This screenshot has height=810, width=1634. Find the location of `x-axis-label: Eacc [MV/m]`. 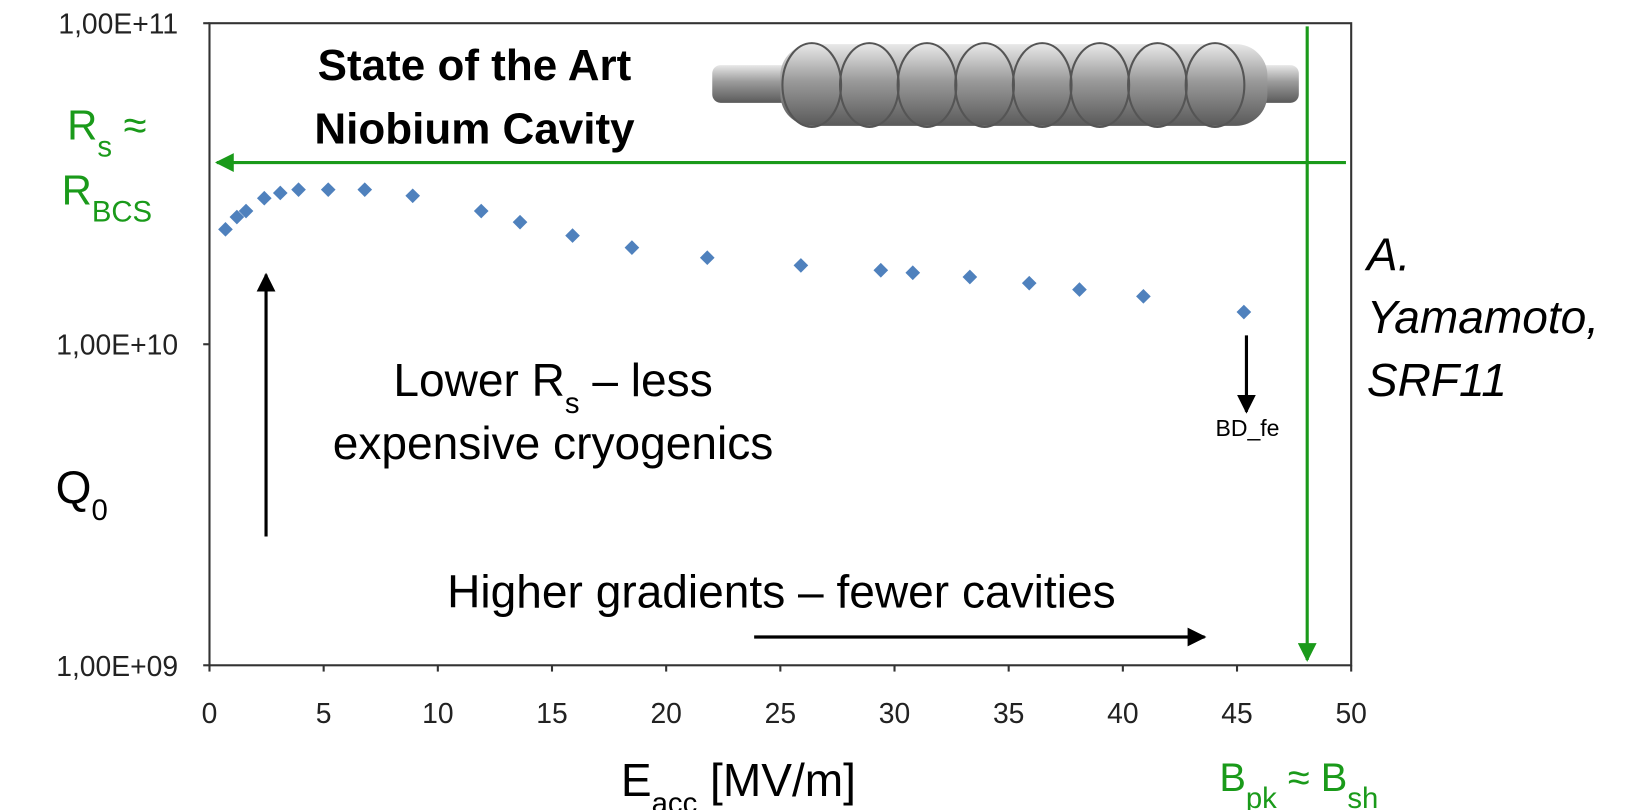

x-axis-label: Eacc [MV/m] is located at coordinates (738, 782).